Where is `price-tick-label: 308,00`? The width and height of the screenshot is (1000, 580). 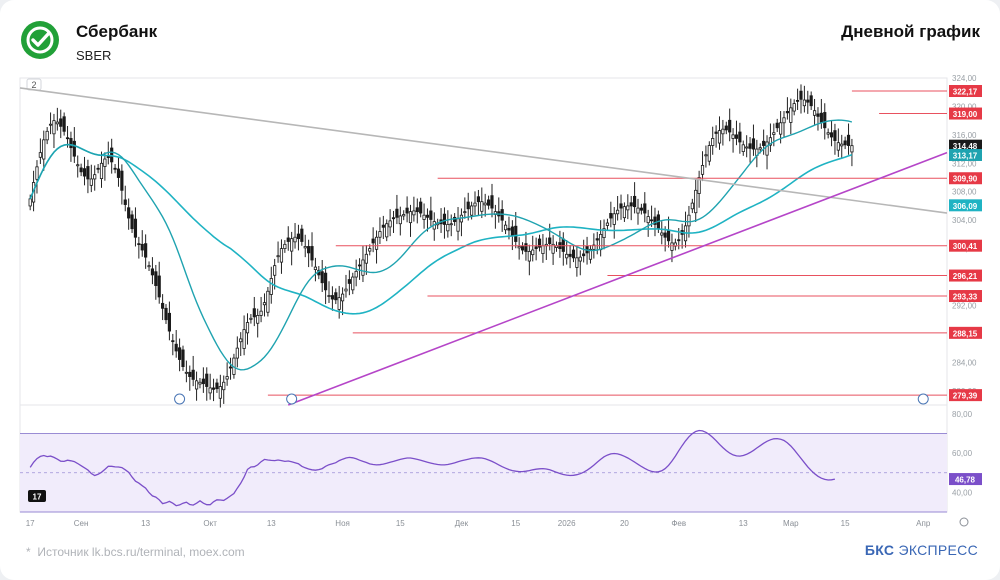
price-tick-label: 308,00 is located at coordinates (964, 192).